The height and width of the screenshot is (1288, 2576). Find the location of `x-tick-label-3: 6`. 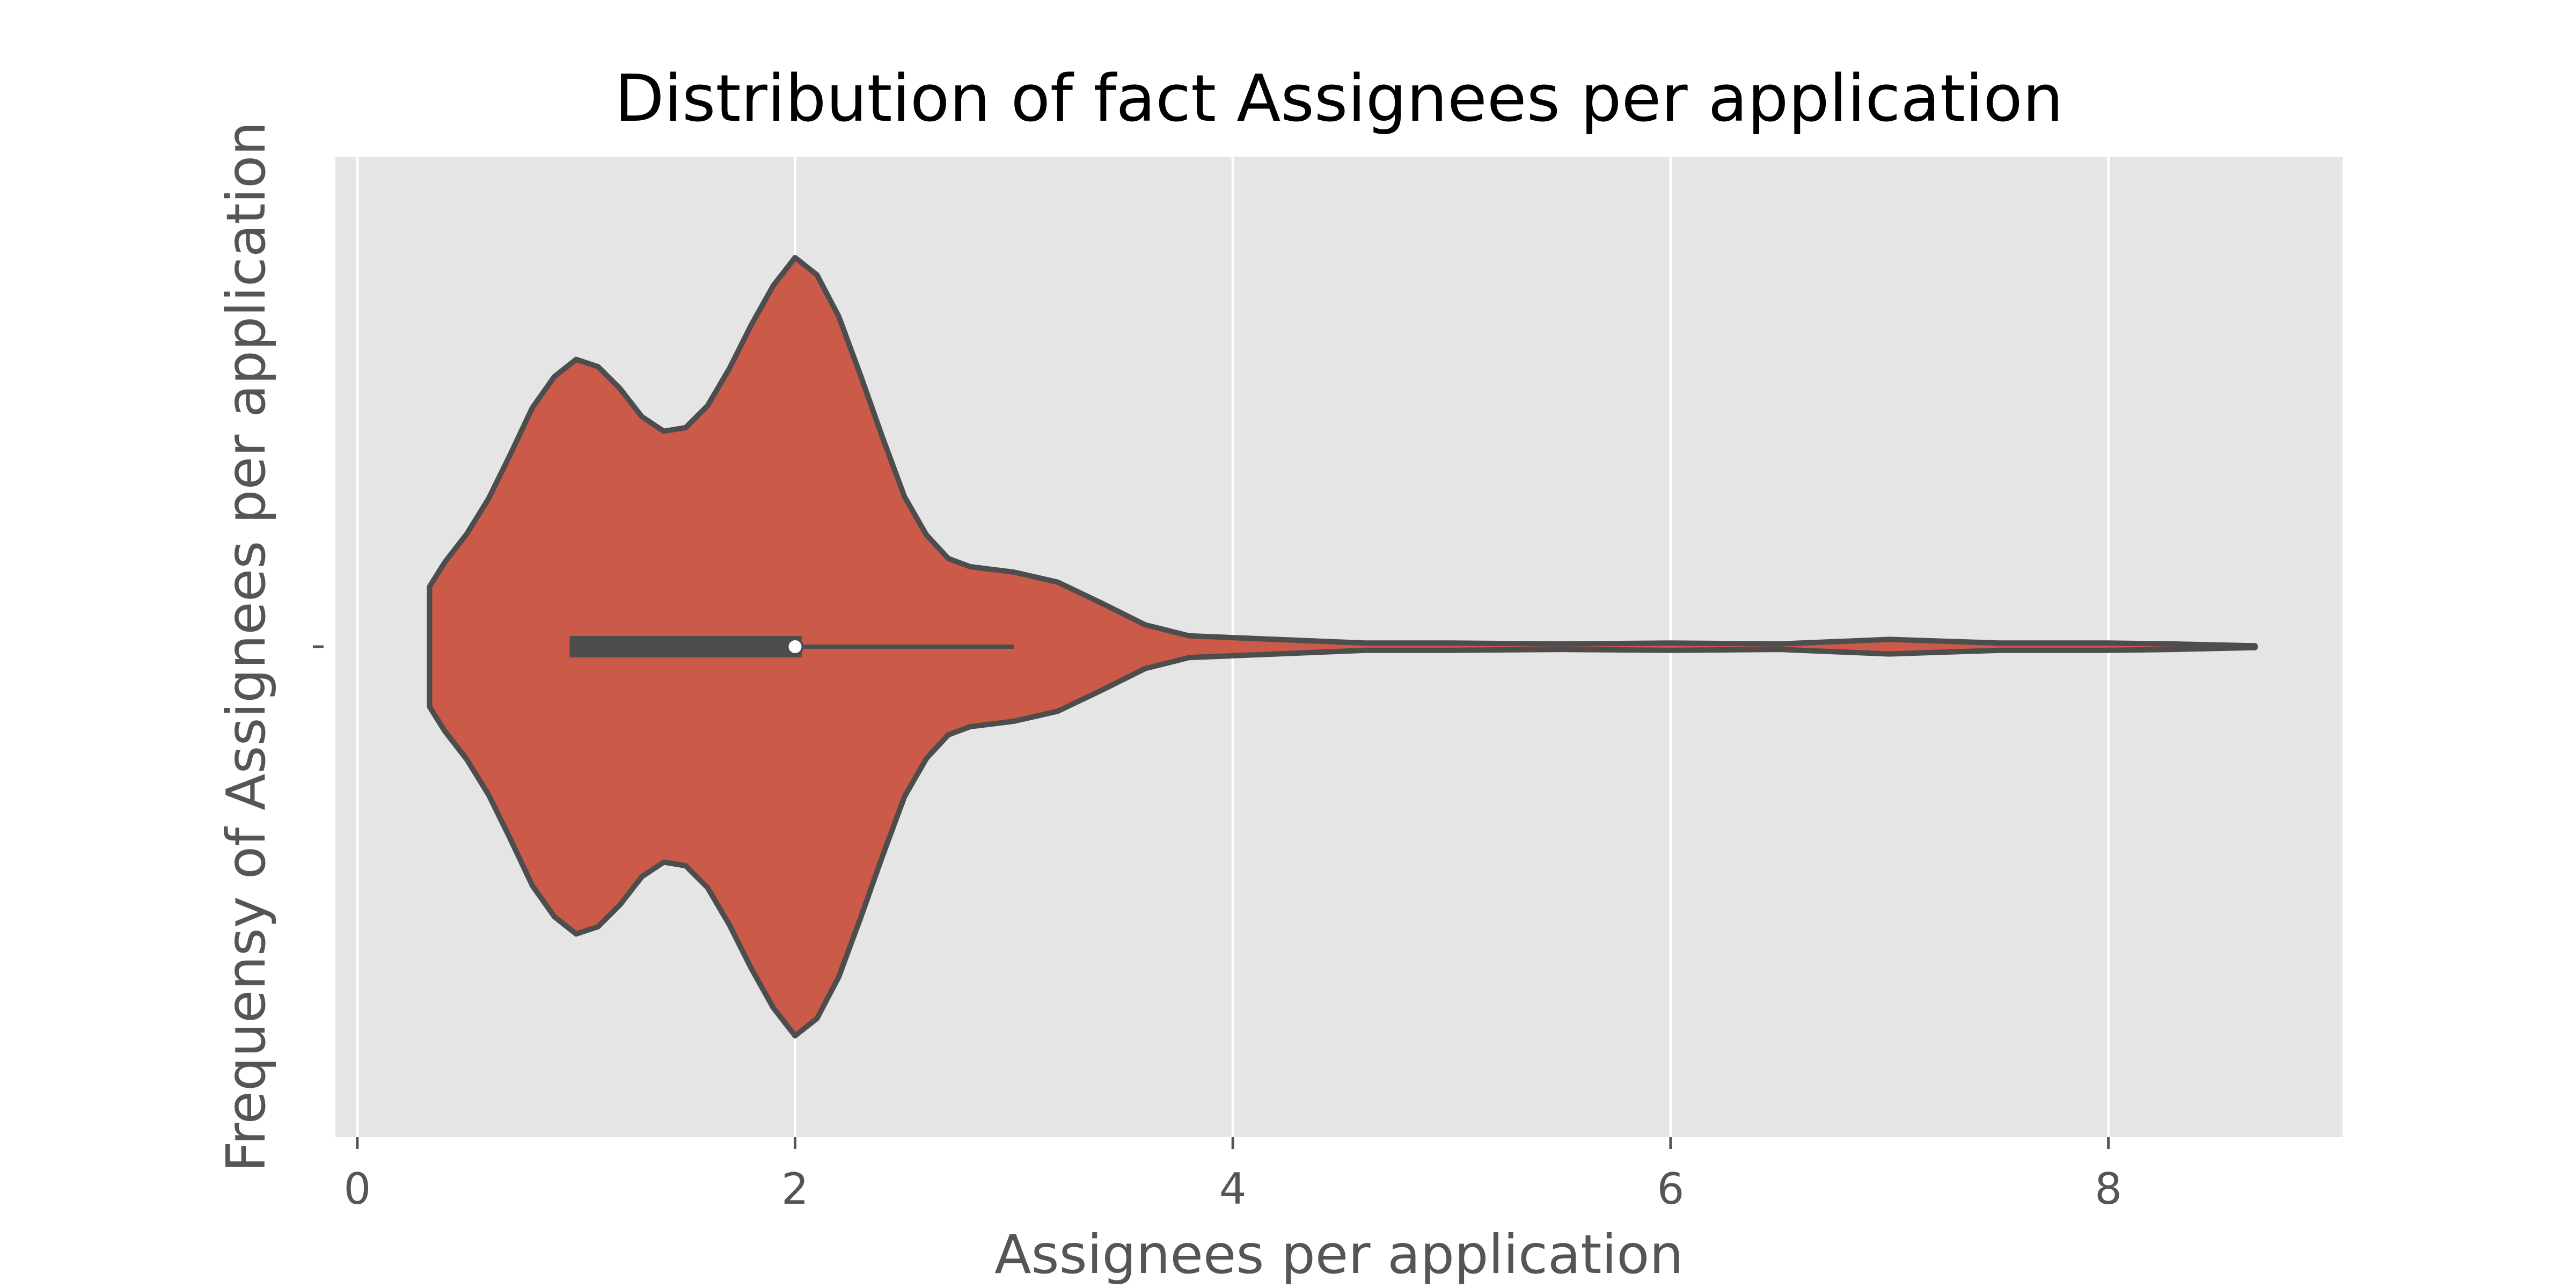

x-tick-label-3: 6 is located at coordinates (1670, 1189).